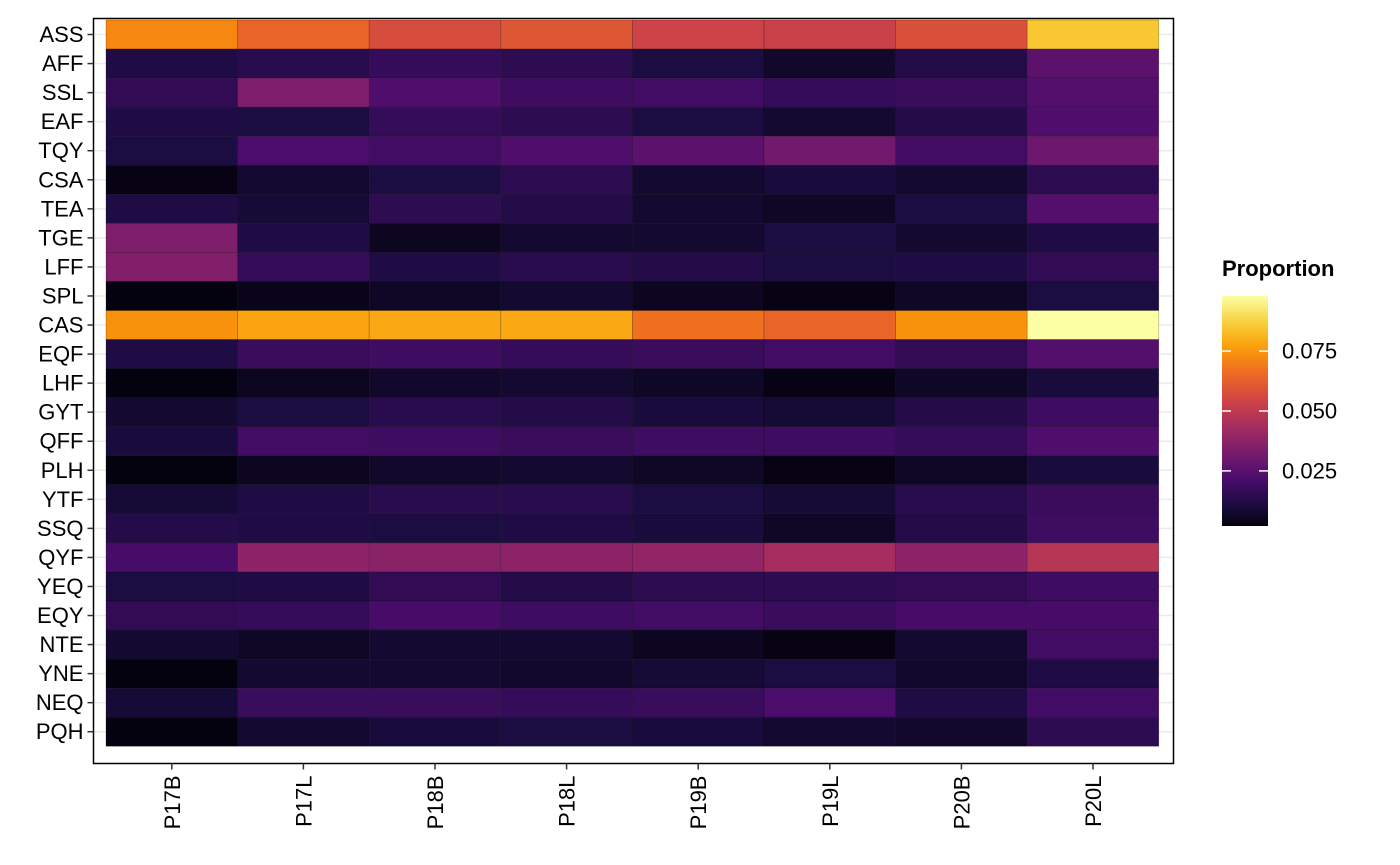 The image size is (1400, 865). Describe the element at coordinates (829, 121) in the screenshot. I see `heatmap-cell-EAF-P19L: EAF / P19L: 0.008` at that location.